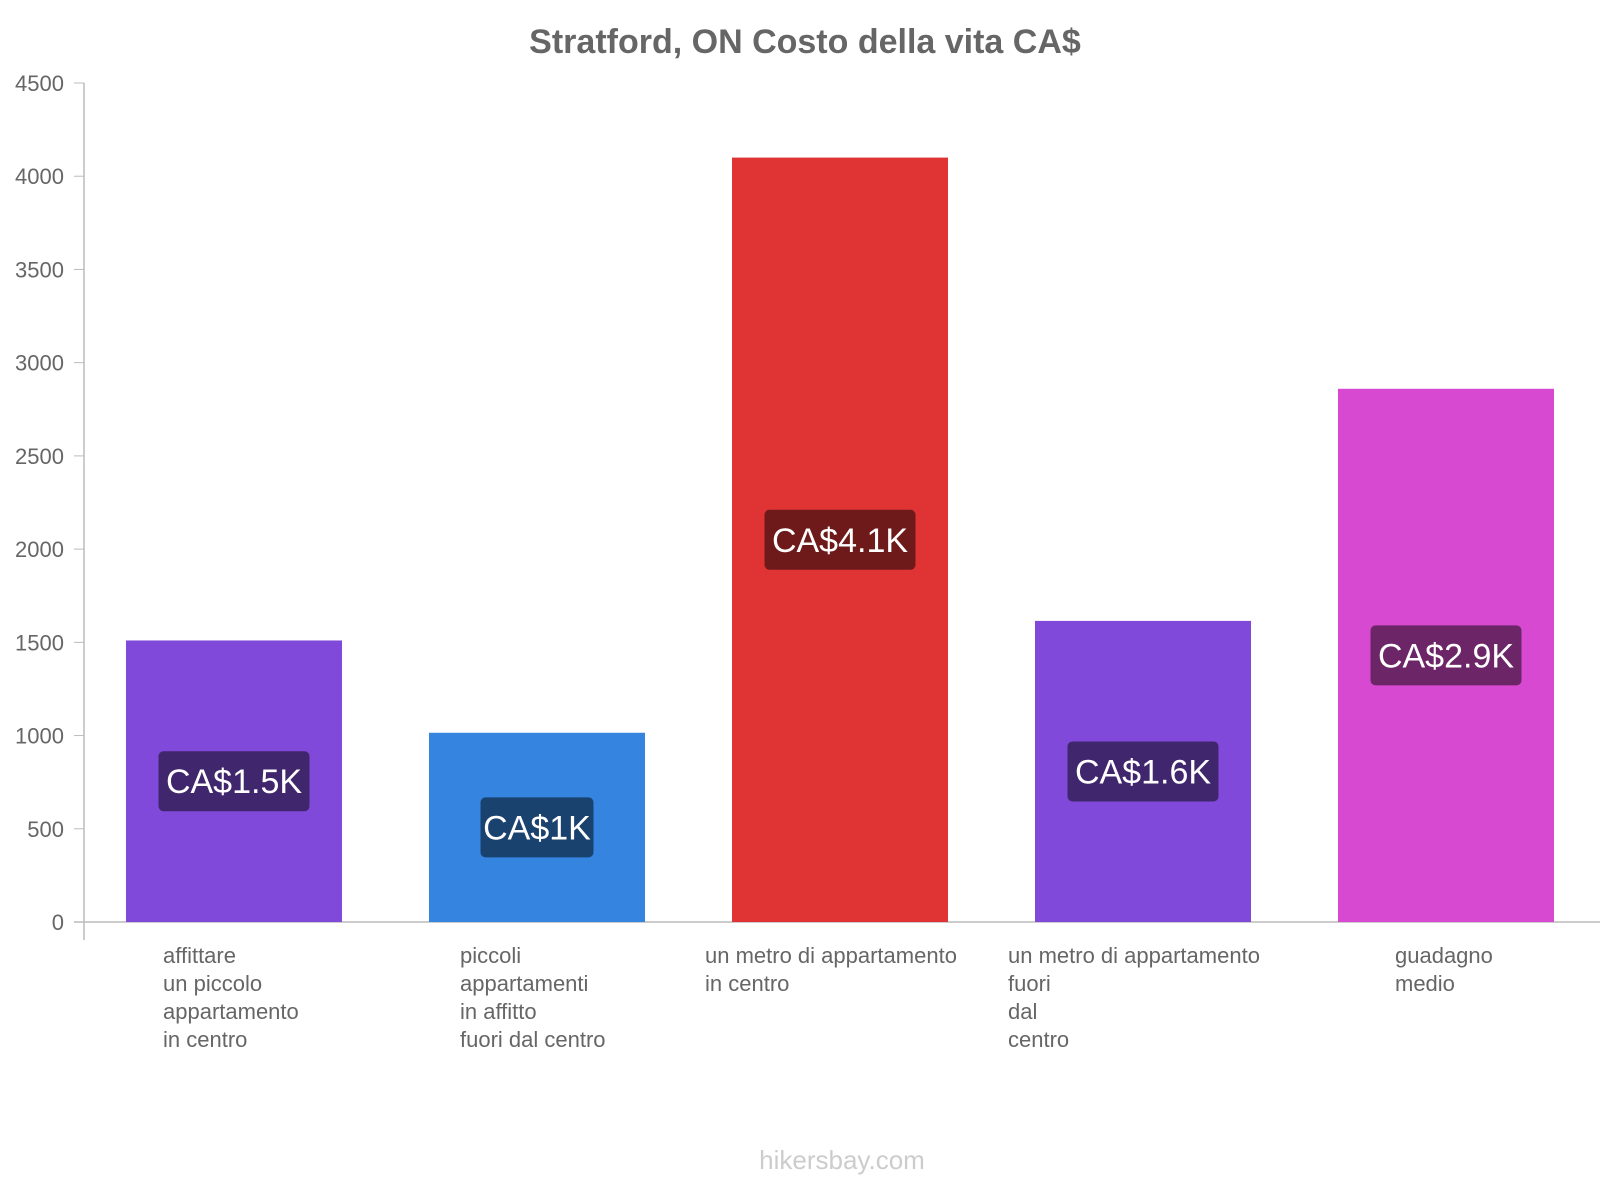 The width and height of the screenshot is (1600, 1200). What do you see at coordinates (199, 955) in the screenshot?
I see `category-label: affittare` at bounding box center [199, 955].